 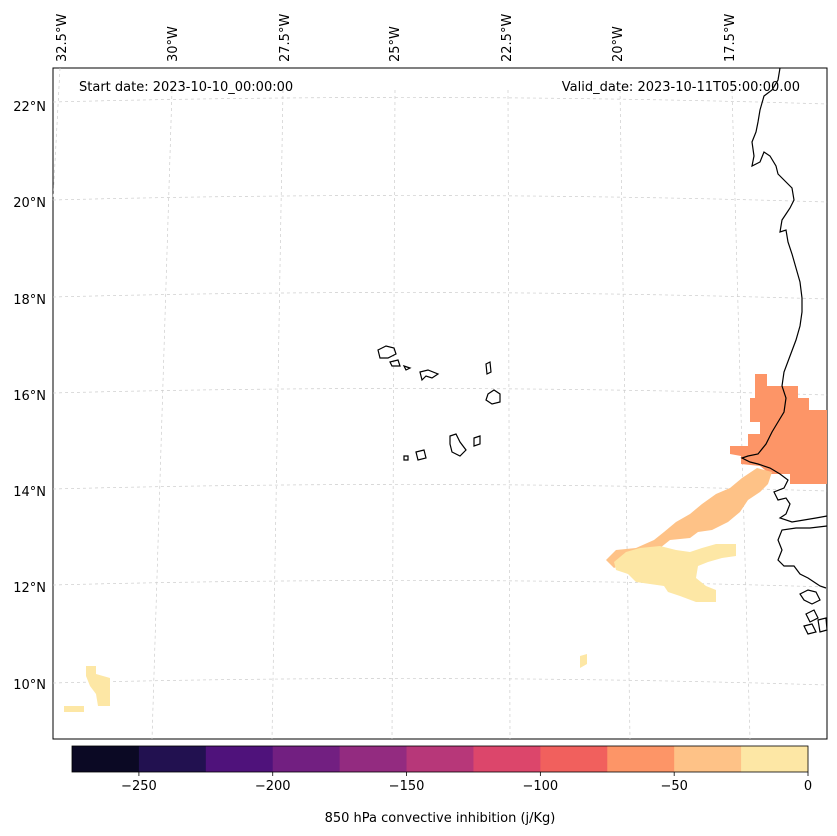 I want to click on lat-label-12n: 12°N, so click(x=29, y=588).